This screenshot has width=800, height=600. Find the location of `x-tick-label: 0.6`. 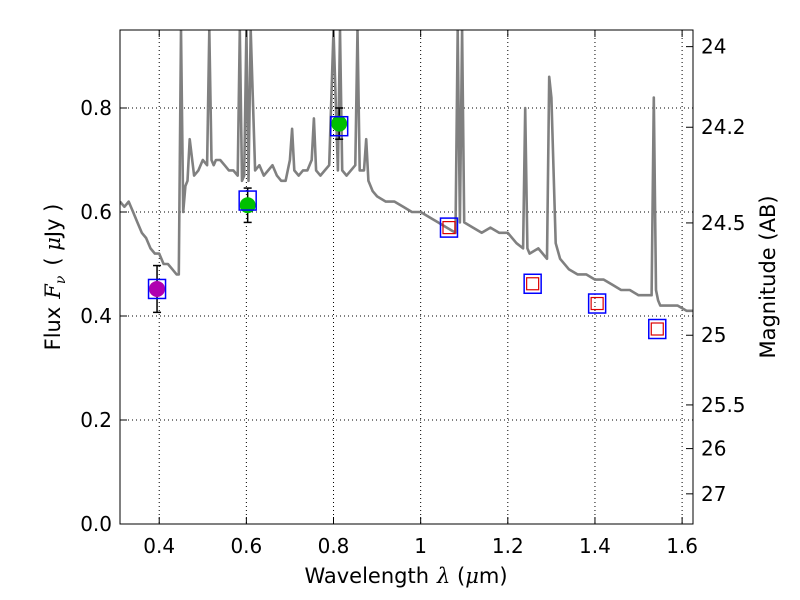

x-tick-label: 0.6 is located at coordinates (246, 546).